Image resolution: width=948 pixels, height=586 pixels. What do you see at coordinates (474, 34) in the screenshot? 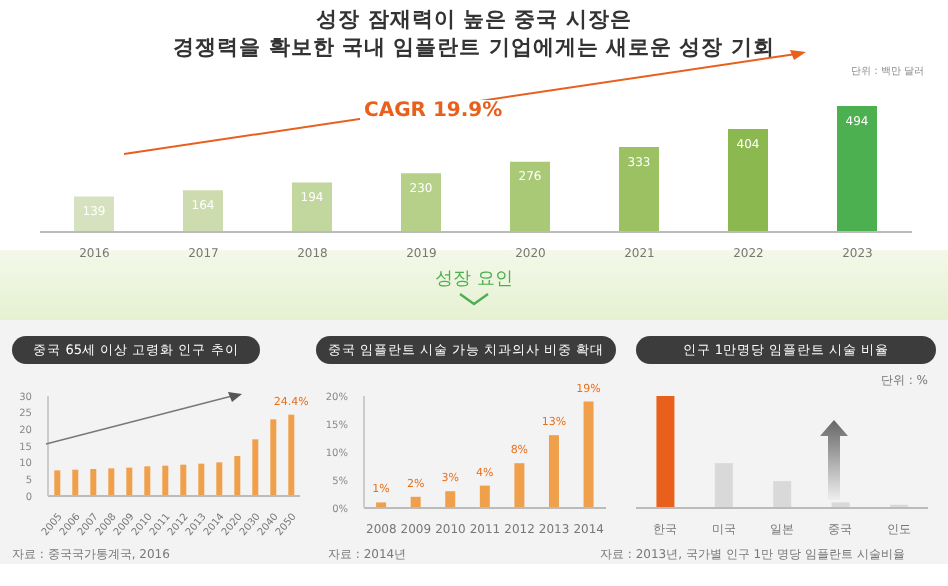
I see `chart-title: 성장 잠재력이 높은 중국 시장은 경쟁력을 확보한 국내 임플란트 기업에게는 새로운 성장 기회` at bounding box center [474, 34].